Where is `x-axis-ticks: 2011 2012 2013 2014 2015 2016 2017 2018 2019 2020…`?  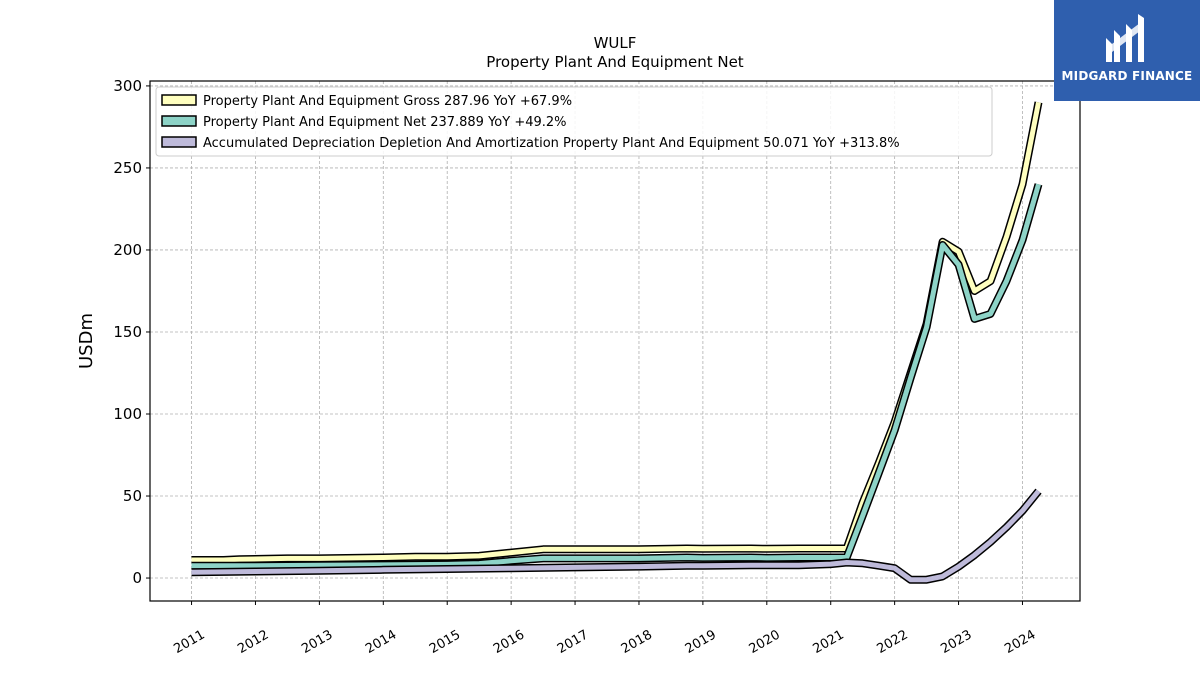 x-axis-ticks: 2011 2012 2013 2014 2015 2016 2017 2018 2019 2020… is located at coordinates (604, 629).